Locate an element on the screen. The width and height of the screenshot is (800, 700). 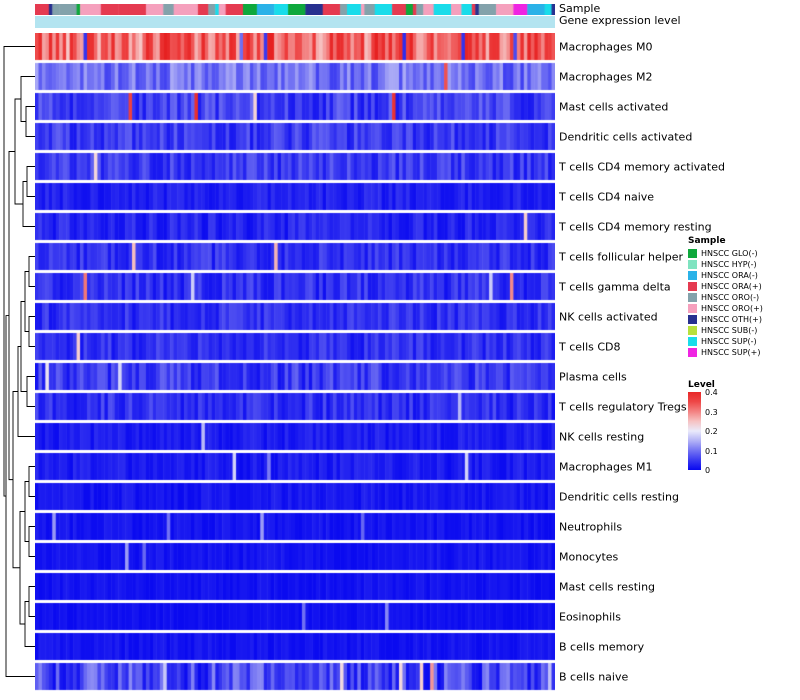
sample-category-label: HNSCC SUB(-) is located at coordinates (729, 330).